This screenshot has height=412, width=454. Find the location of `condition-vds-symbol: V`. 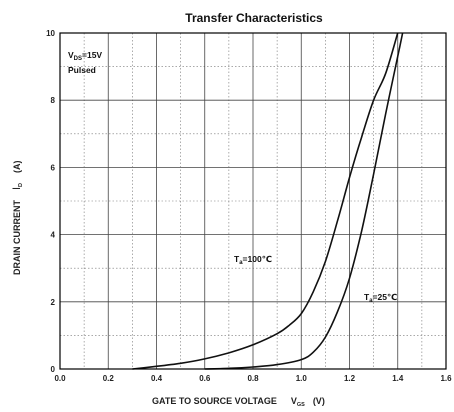

condition-vds-symbol: V is located at coordinates (71, 55).